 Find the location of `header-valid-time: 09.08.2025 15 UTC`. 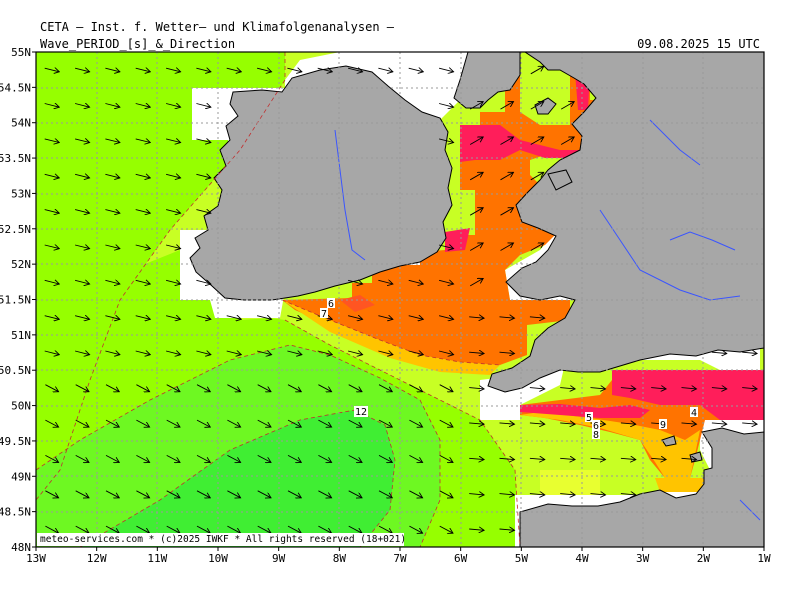

header-valid-time: 09.08.2025 15 UTC is located at coordinates (698, 44).